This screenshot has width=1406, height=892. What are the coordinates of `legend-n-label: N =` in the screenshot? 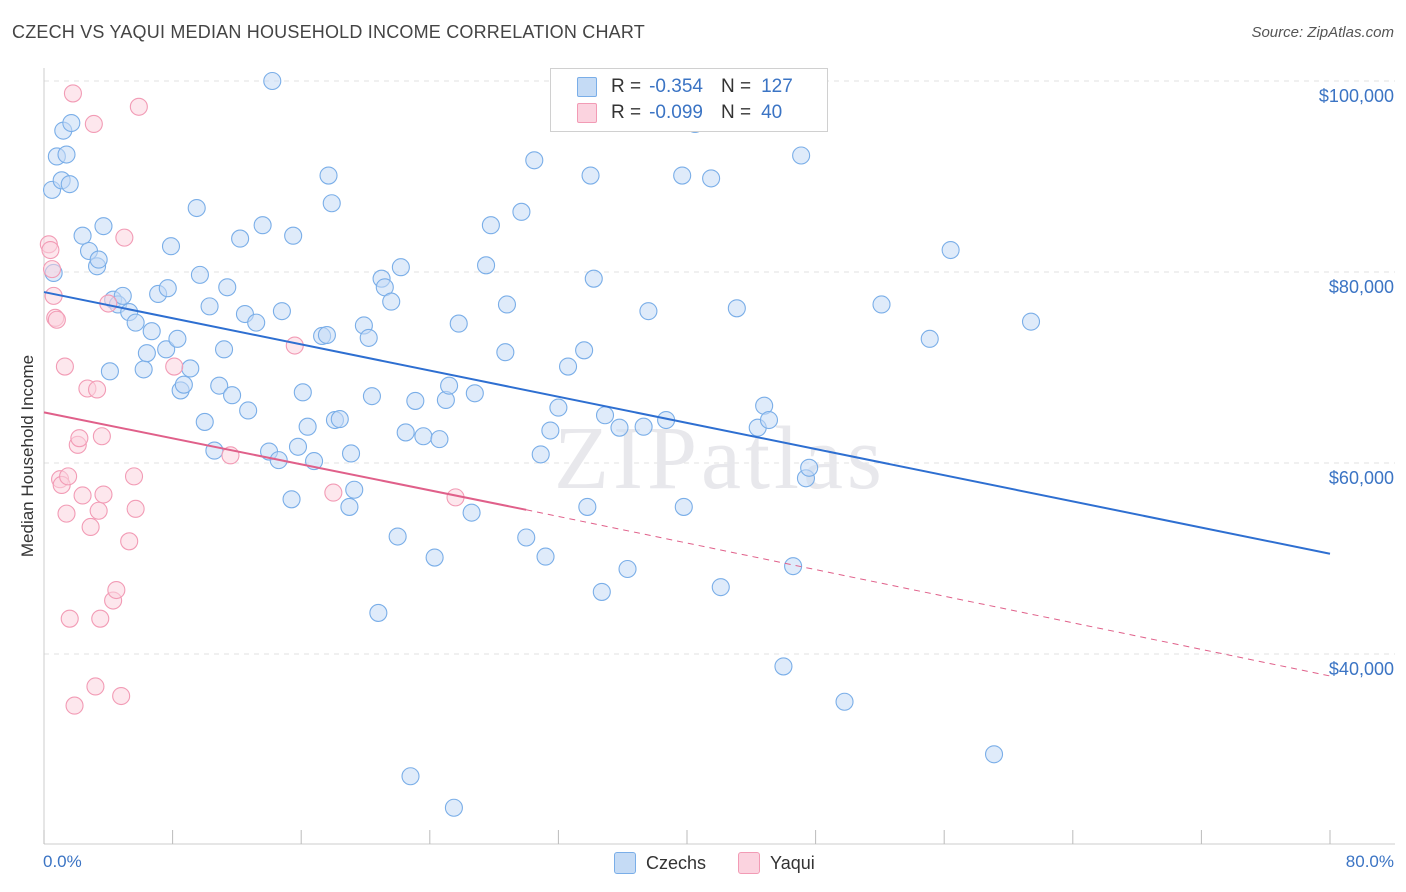 It's located at (736, 112).